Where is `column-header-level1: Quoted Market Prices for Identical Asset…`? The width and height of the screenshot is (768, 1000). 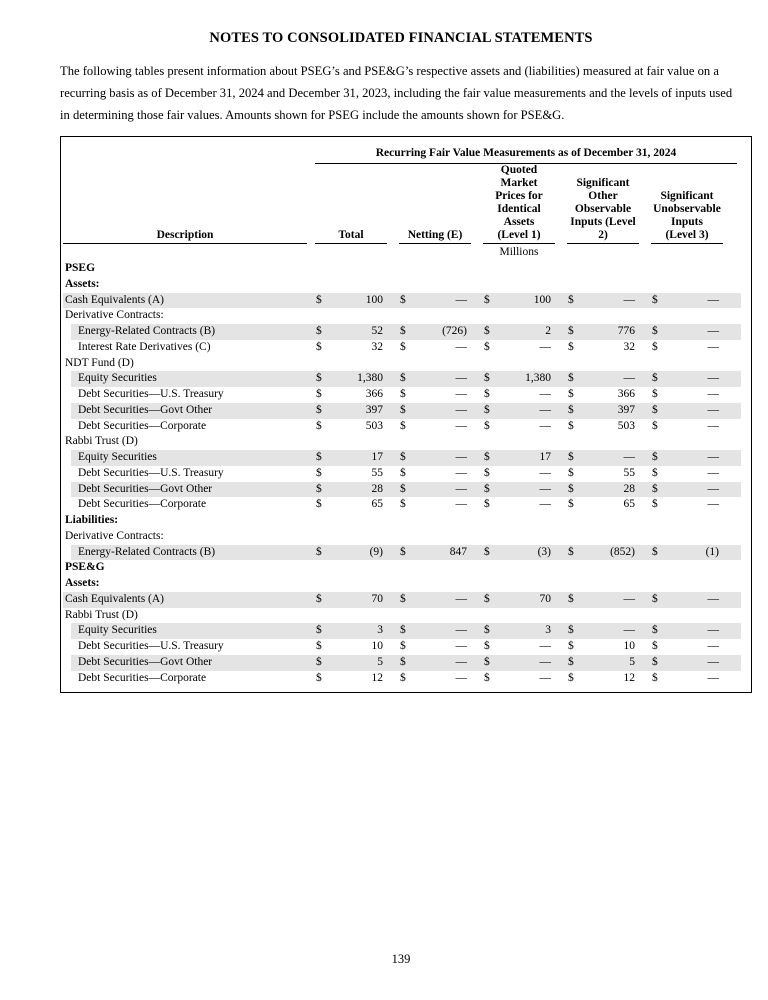 column-header-level1: Quoted Market Prices for Identical Asset… is located at coordinates (519, 204).